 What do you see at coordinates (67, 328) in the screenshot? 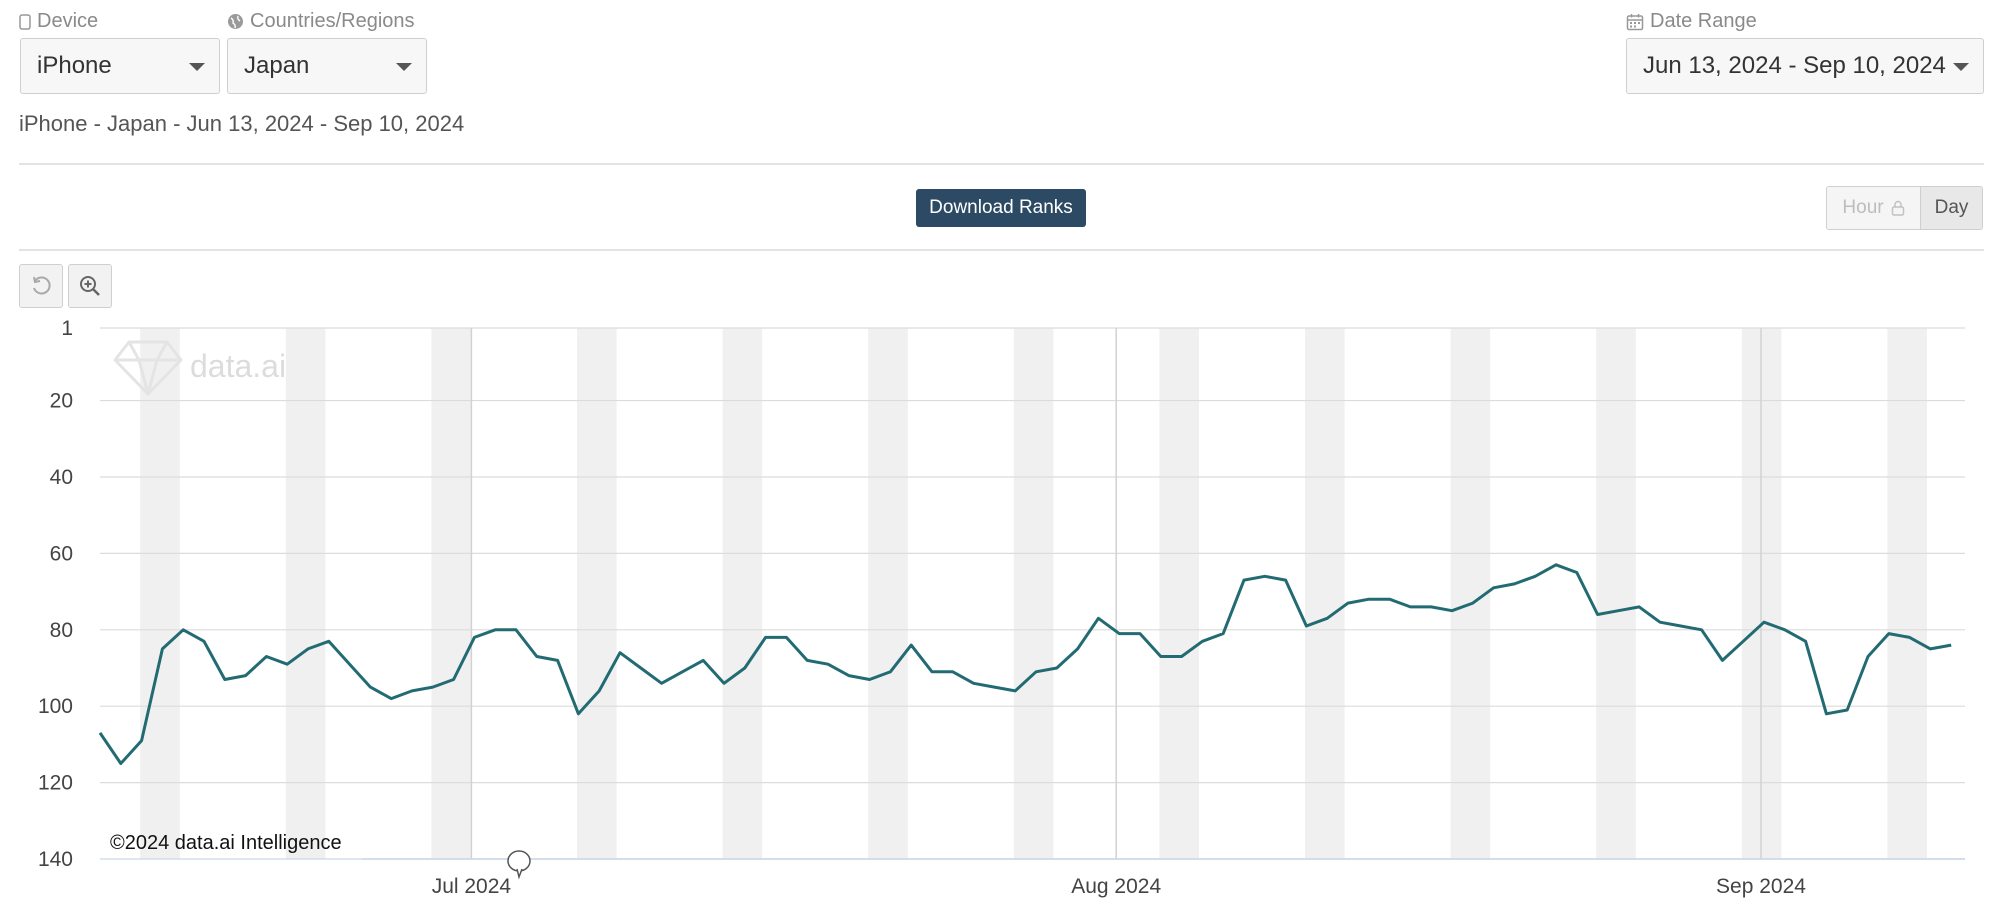
I see `y-tick-label: 1` at bounding box center [67, 328].